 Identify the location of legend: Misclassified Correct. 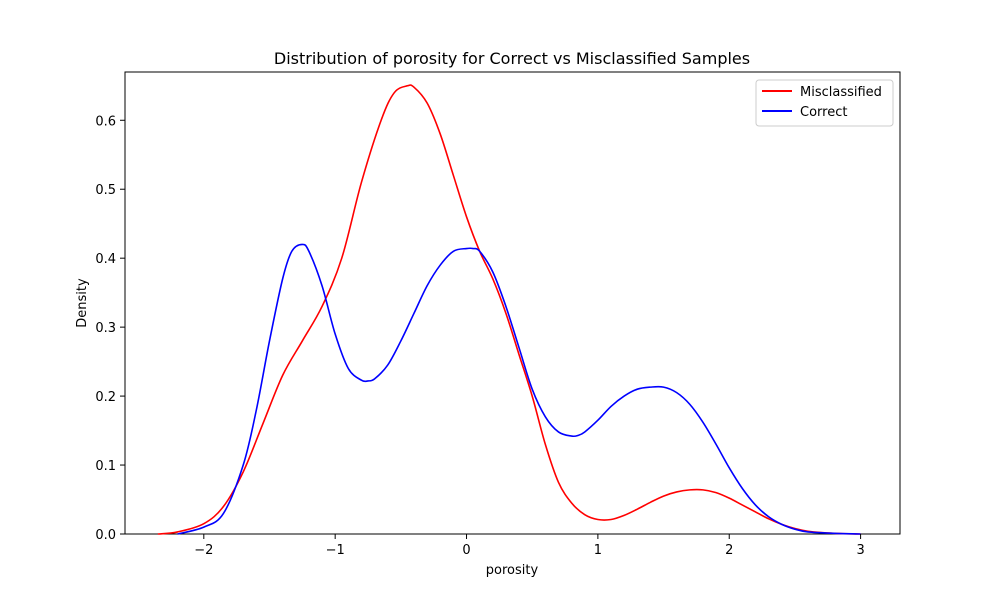
(824, 103).